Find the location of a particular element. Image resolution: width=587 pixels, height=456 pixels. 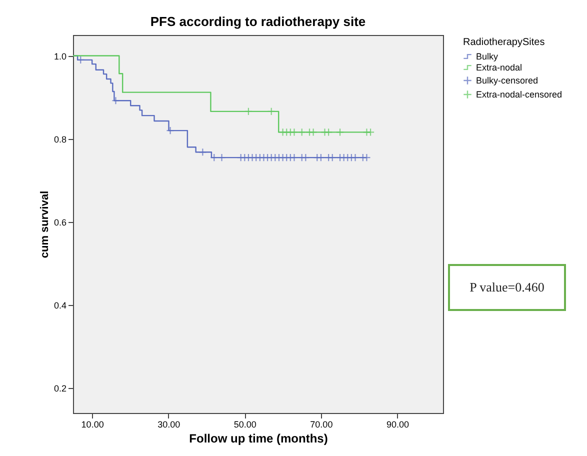

x-tick-label: 70.00 is located at coordinates (321, 425).